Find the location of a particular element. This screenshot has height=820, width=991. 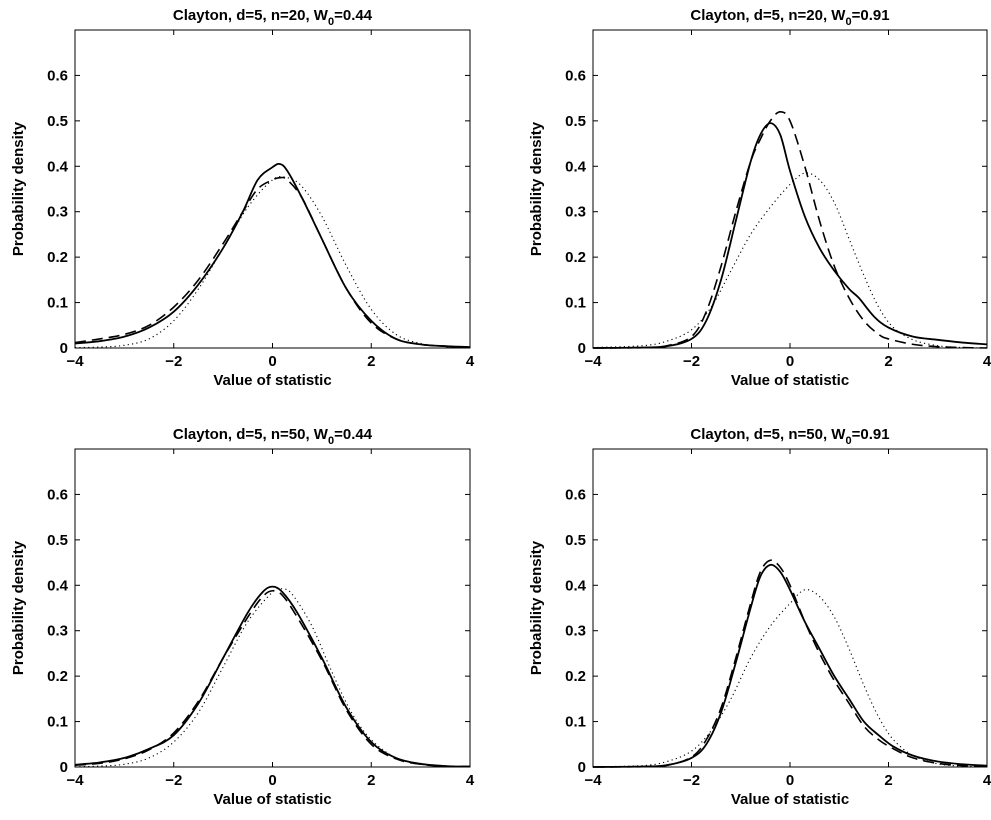

chart-4-title: Clayton, d=5, n=50, W0=0.91 is located at coordinates (789, 436).